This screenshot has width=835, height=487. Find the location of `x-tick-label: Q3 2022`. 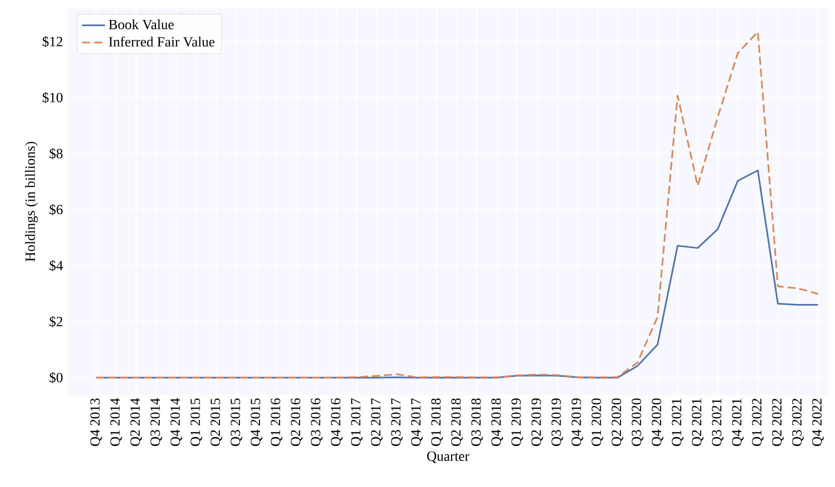

x-tick-label: Q3 2022 is located at coordinates (798, 422).